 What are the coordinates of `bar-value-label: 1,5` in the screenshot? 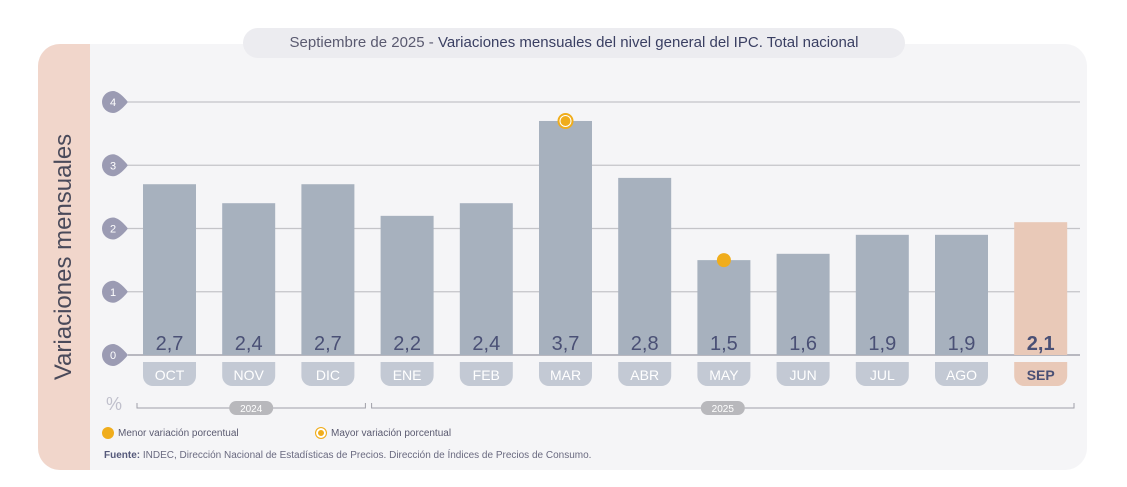 It's located at (724, 344).